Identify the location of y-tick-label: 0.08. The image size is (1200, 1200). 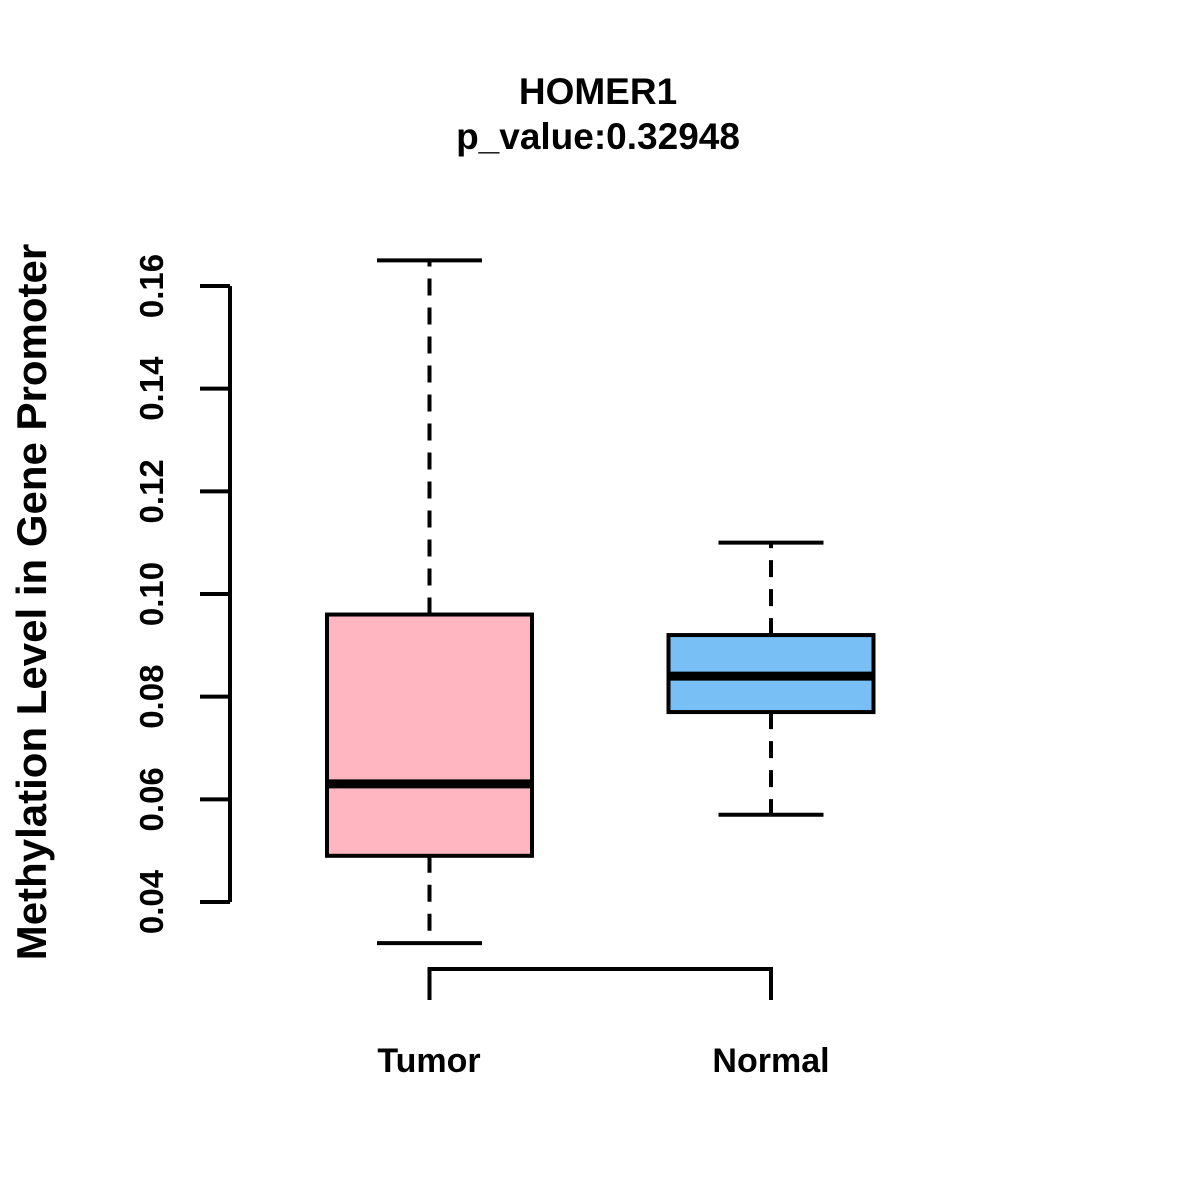
(151, 697).